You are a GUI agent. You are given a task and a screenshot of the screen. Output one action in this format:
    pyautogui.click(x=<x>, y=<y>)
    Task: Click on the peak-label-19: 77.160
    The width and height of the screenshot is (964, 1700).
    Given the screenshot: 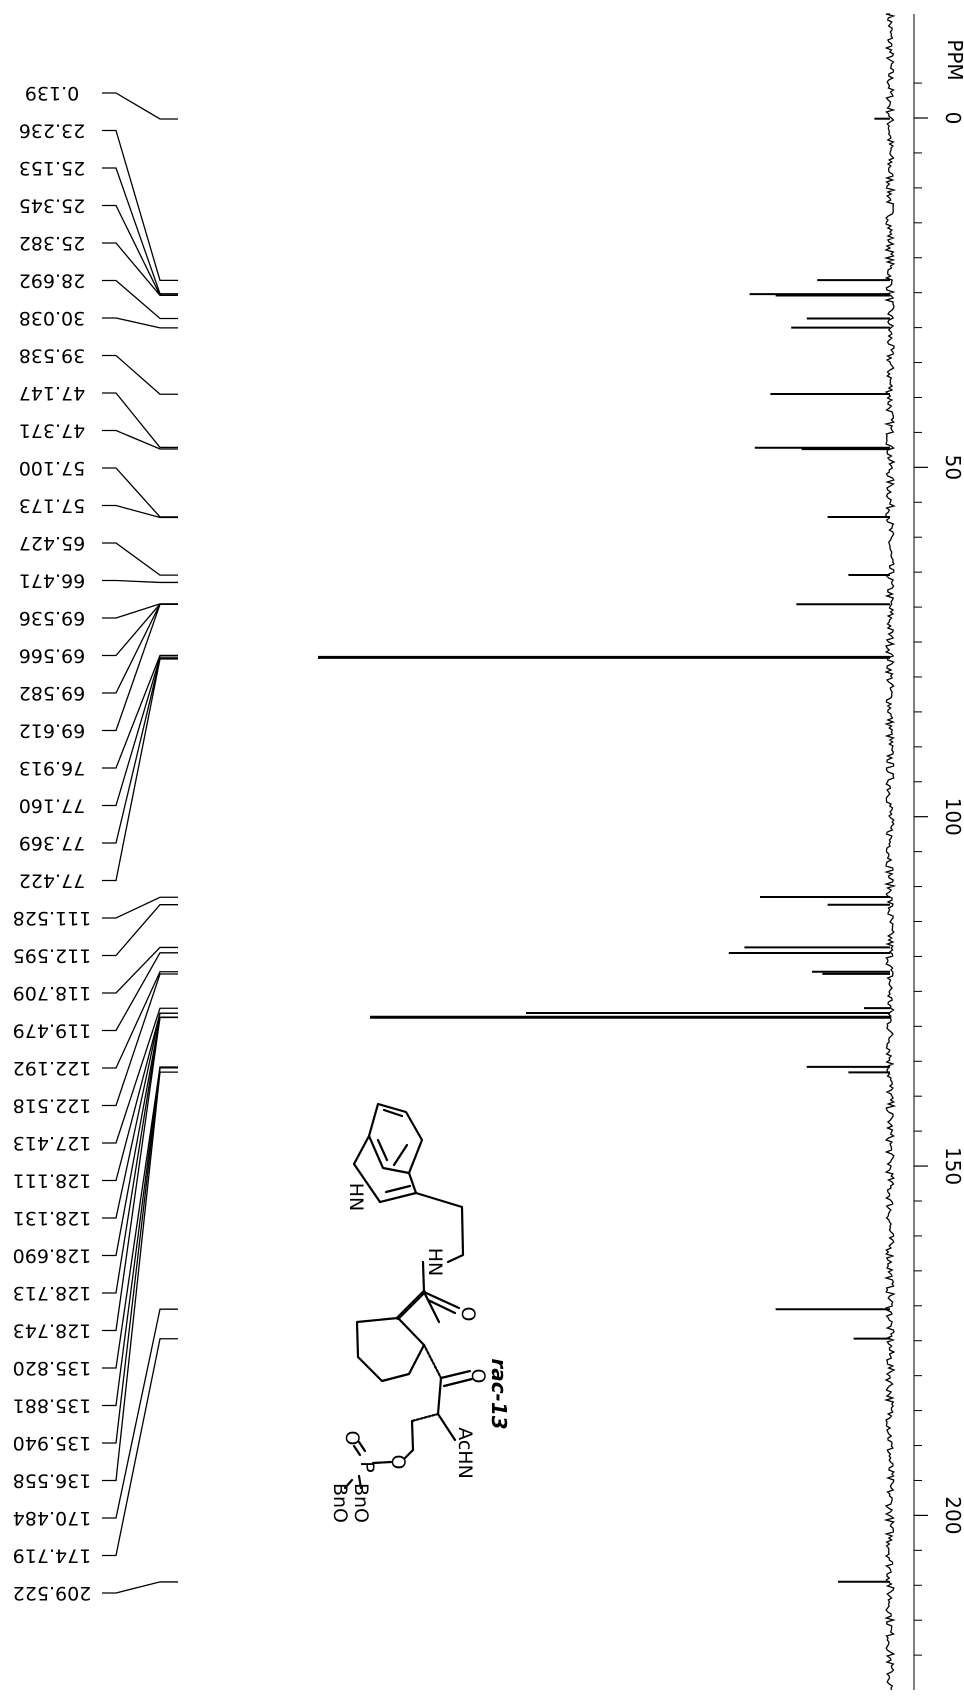 What is the action you would take?
    pyautogui.click(x=52, y=806)
    